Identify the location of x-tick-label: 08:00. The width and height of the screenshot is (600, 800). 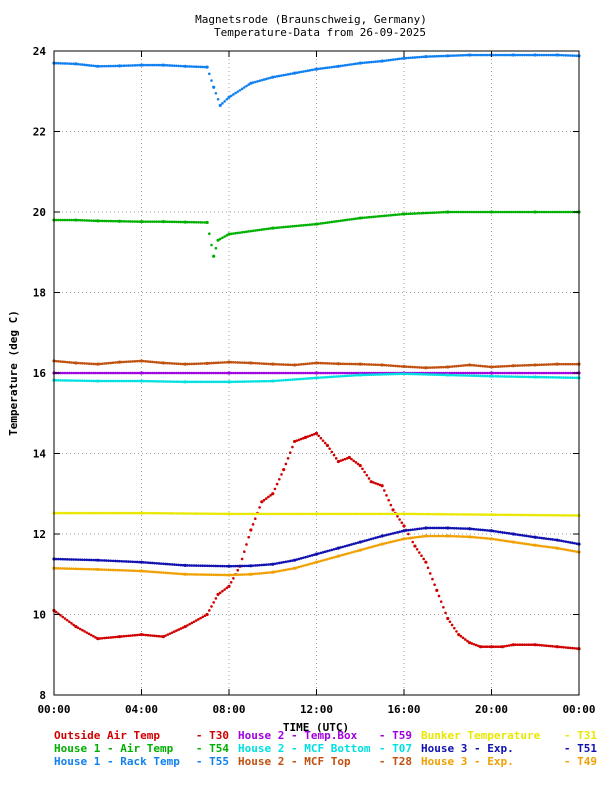
(228, 709).